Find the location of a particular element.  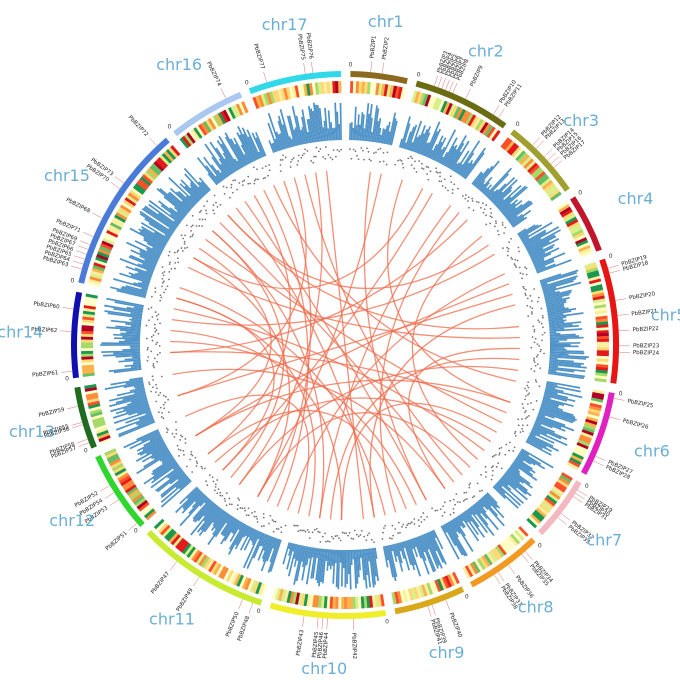

ideogram-chr13 is located at coordinates (85, 417).